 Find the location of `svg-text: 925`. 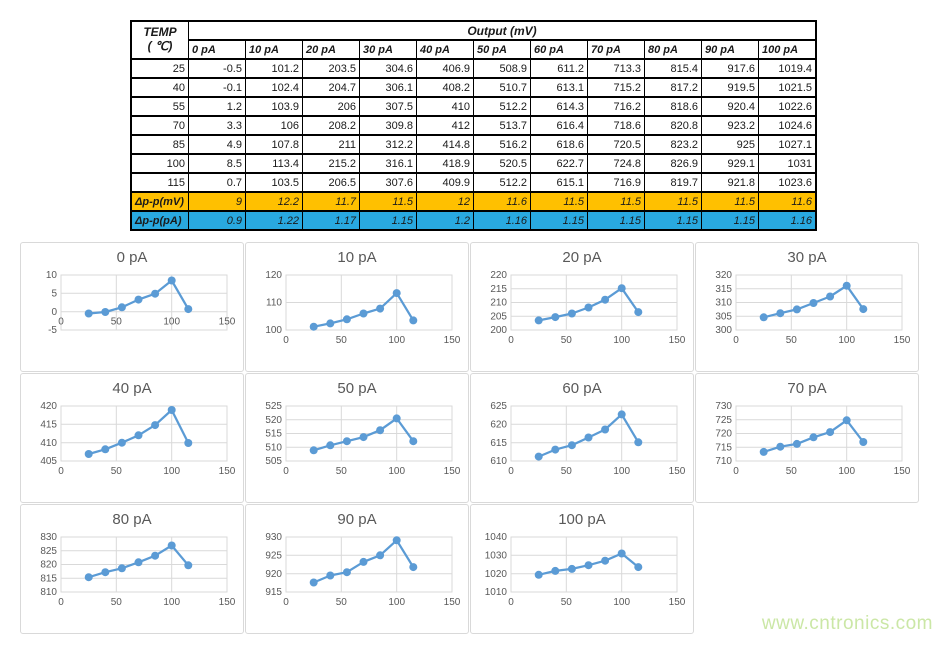

svg-text: 925 is located at coordinates (273, 556).